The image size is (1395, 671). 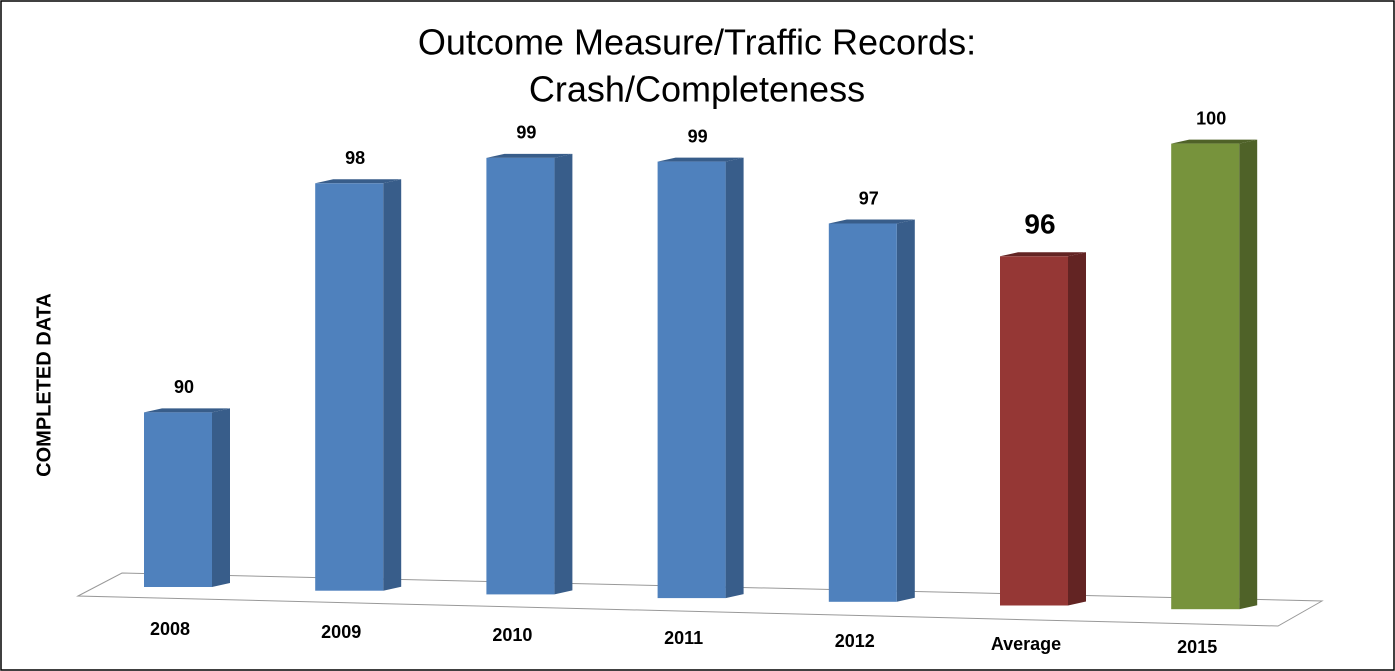 What do you see at coordinates (697, 89) in the screenshot?
I see `chart-title: Crash/Completeness` at bounding box center [697, 89].